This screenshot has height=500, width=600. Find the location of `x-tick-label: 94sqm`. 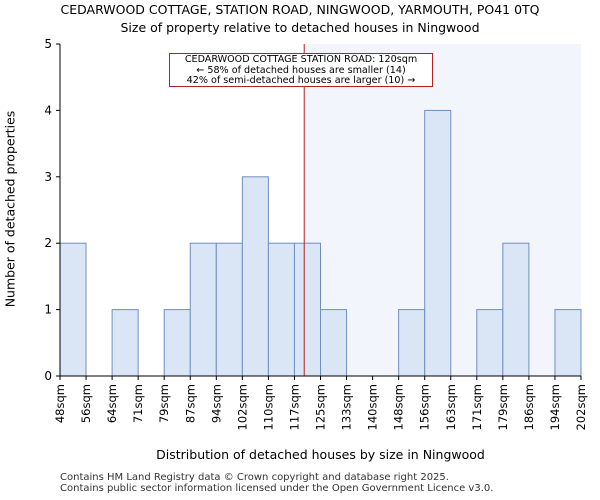

x-tick-label: 94sqm is located at coordinates (216, 403).